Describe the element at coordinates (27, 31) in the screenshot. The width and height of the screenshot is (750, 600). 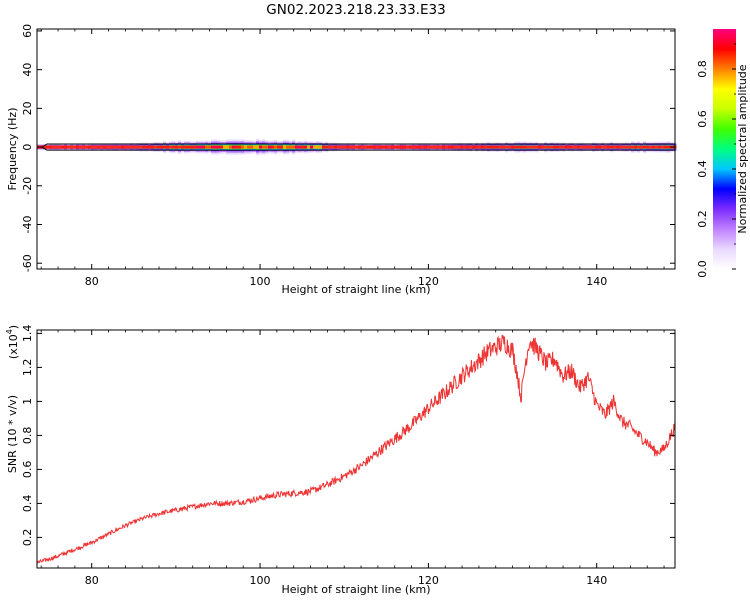
I see `spectrogram-y-tick-label: 60` at that location.